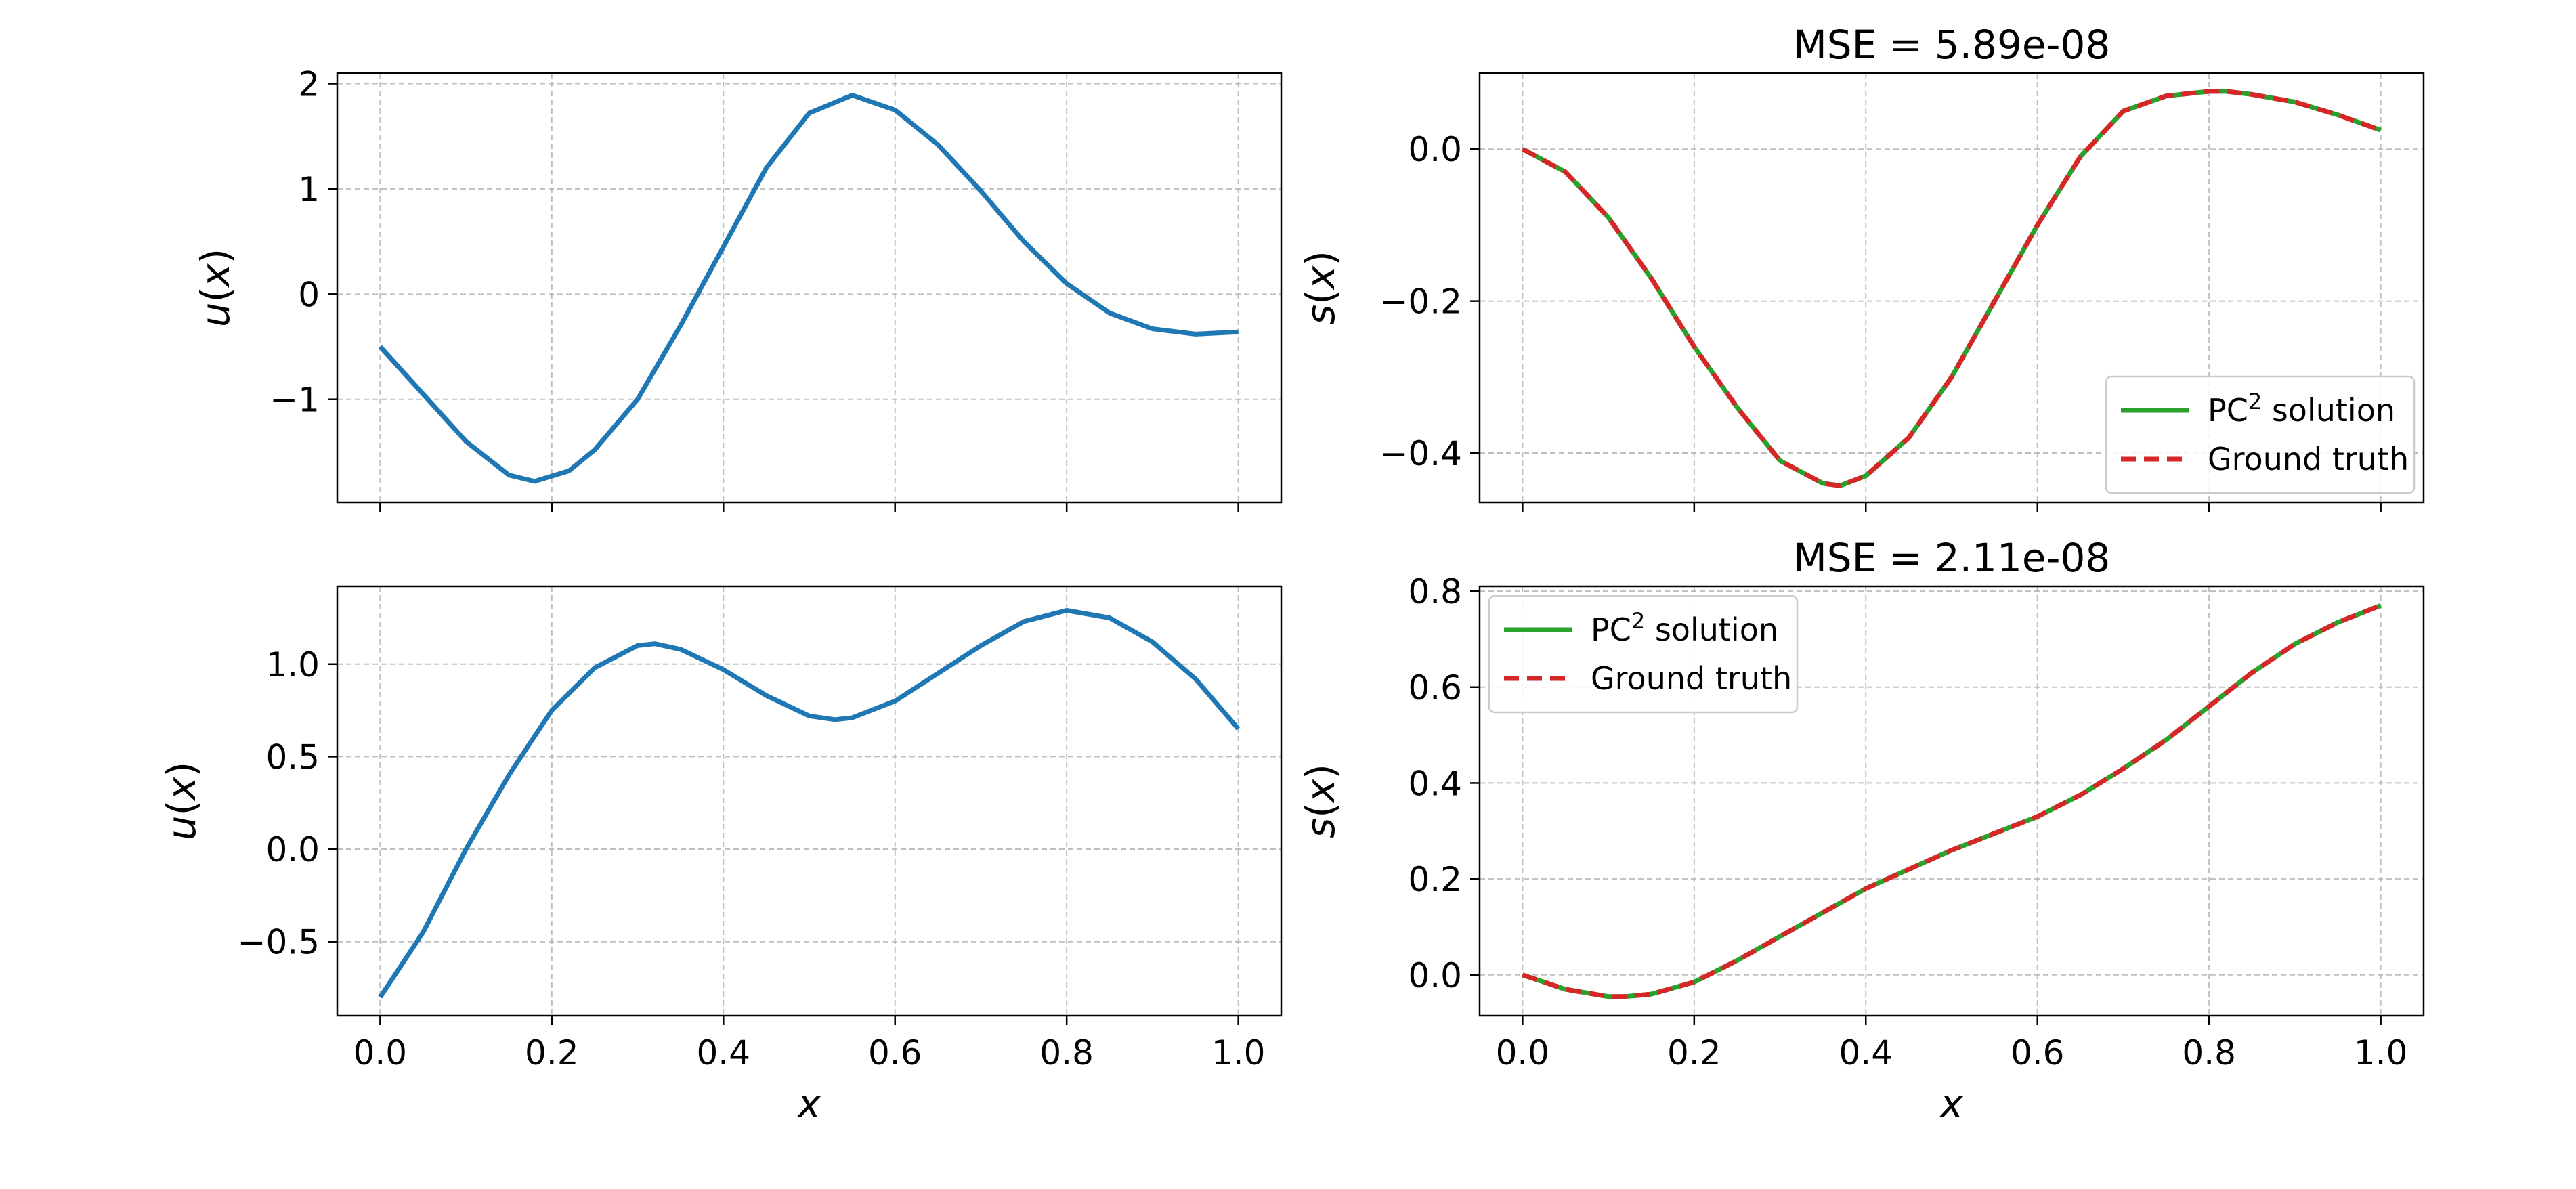  Describe the element at coordinates (292, 757) in the screenshot. I see `y-tick-label: 0.5` at that location.